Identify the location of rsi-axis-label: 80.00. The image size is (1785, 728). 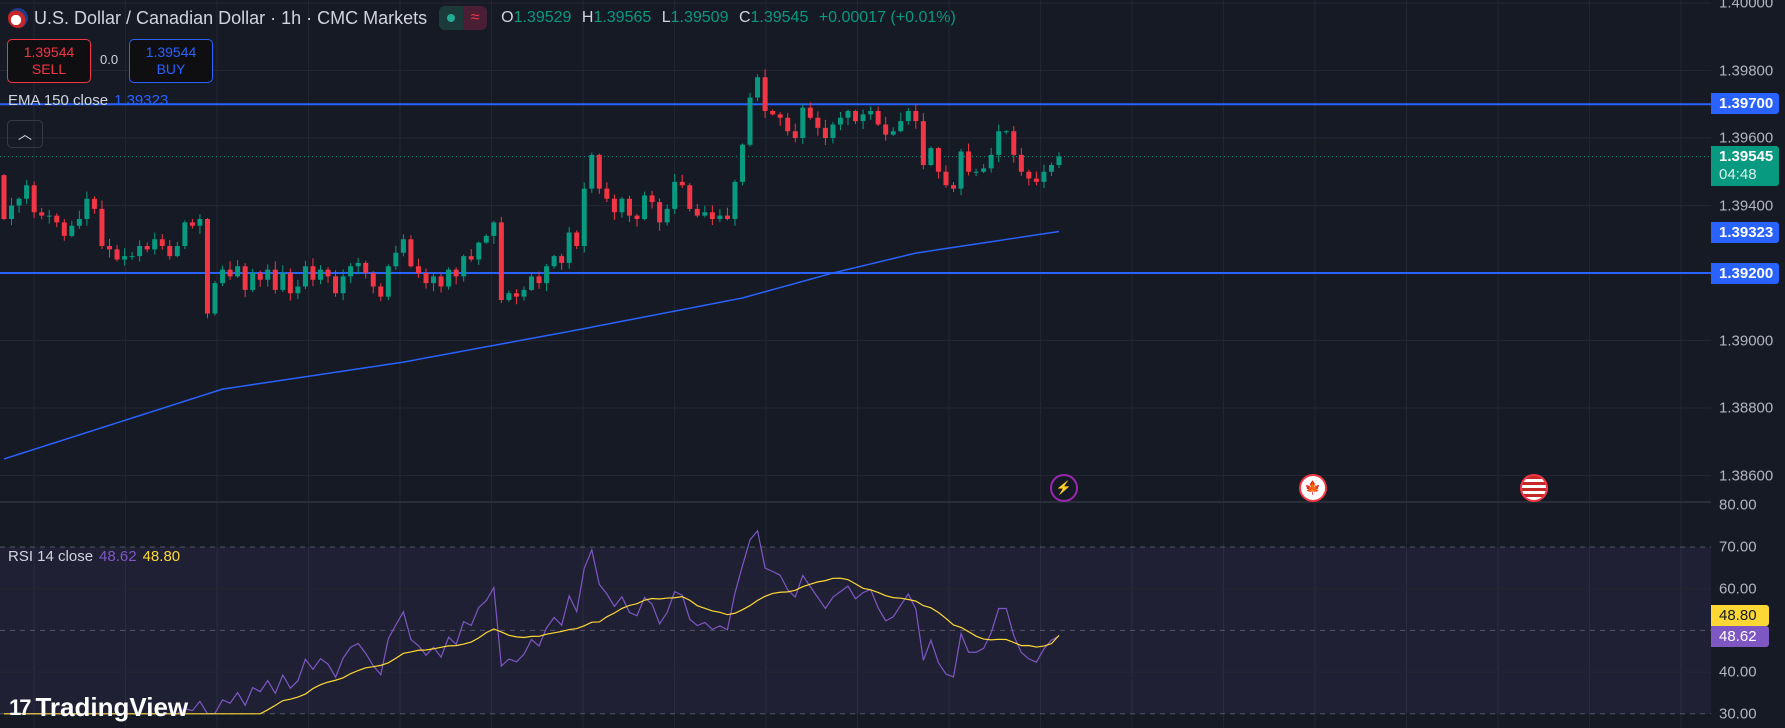
(1738, 505).